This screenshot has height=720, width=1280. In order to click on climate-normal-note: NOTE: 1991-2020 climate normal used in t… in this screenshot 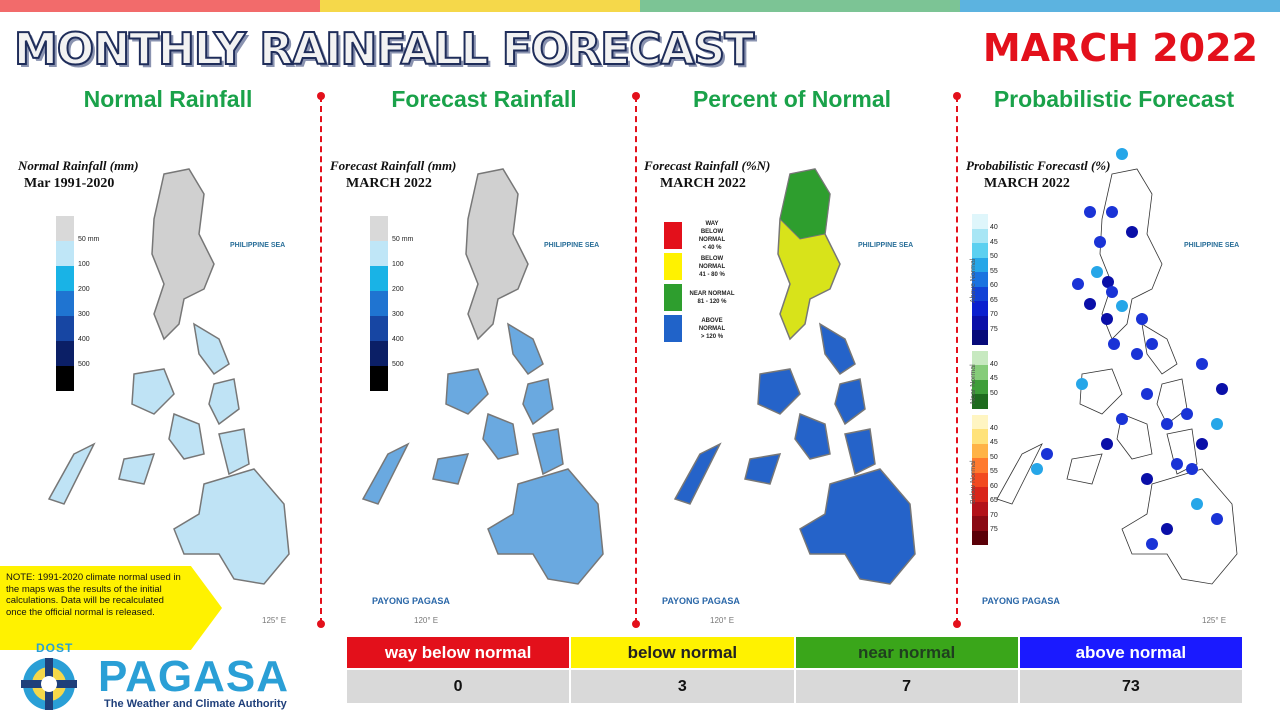, I will do `click(111, 608)`.